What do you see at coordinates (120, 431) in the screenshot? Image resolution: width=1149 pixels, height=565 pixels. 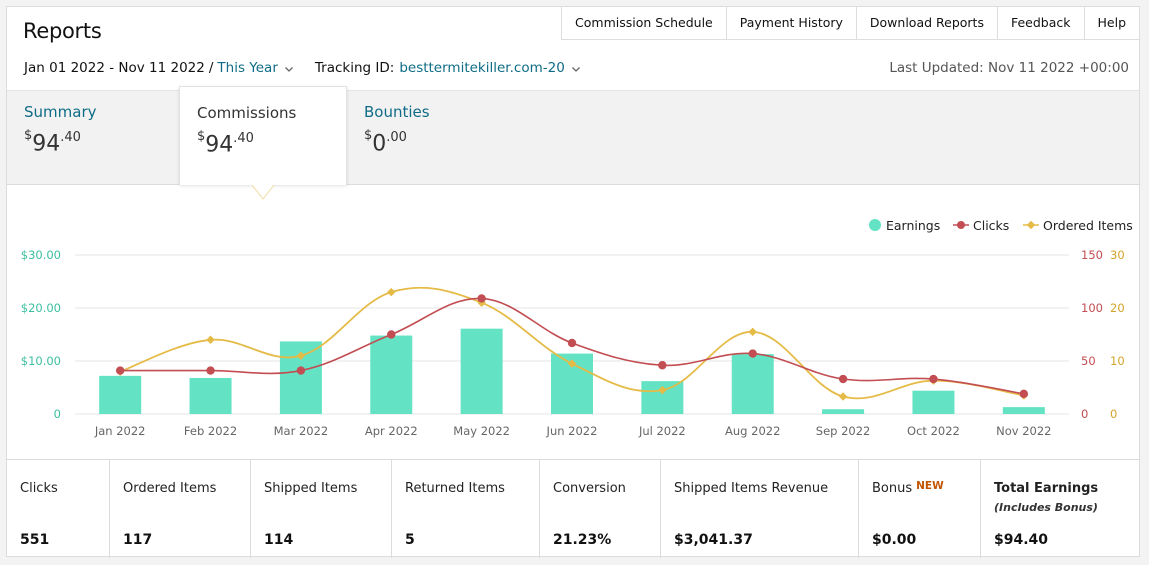 I see `x-tick: Jan 2022` at bounding box center [120, 431].